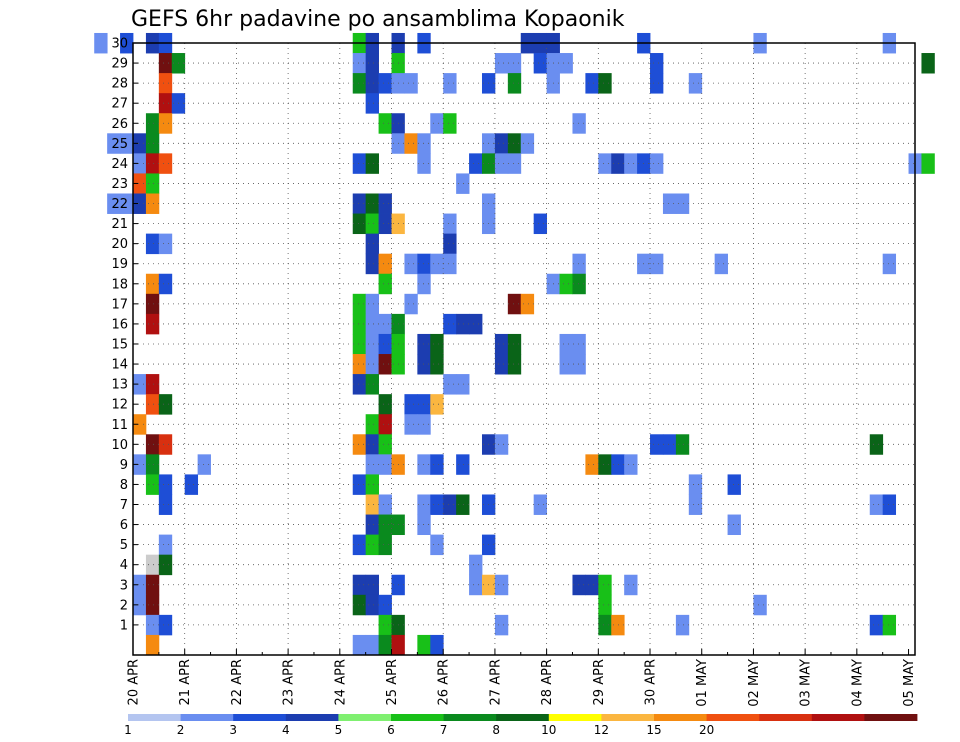 Image resolution: width=960 pixels, height=742 pixels. Describe the element at coordinates (185, 682) in the screenshot. I see `x-tick-label: 21 APR` at that location.